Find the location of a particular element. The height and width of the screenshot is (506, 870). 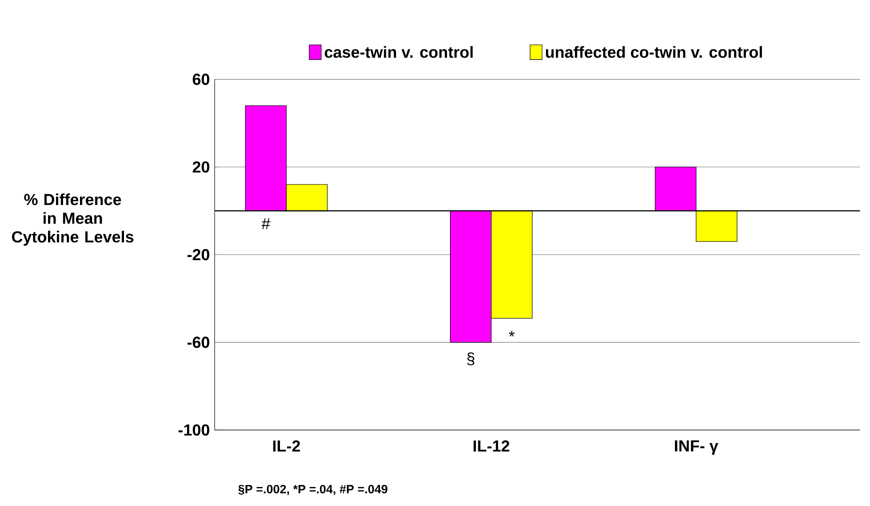

legend-label: unaffected co-twin v. control is located at coordinates (654, 52).